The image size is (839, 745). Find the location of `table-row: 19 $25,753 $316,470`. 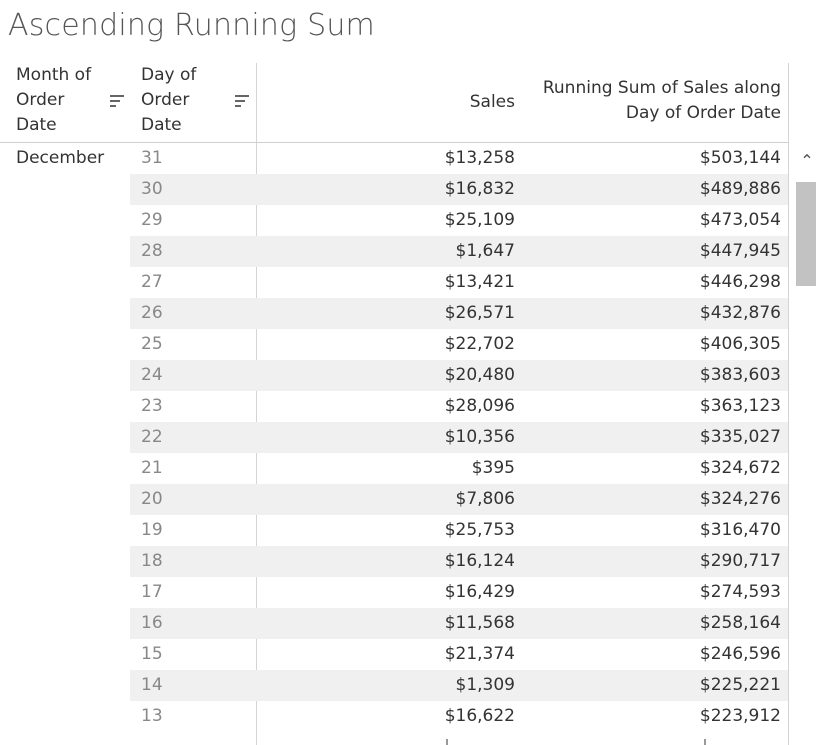

table-row: 19 $25,753 $316,470 is located at coordinates (459, 530).